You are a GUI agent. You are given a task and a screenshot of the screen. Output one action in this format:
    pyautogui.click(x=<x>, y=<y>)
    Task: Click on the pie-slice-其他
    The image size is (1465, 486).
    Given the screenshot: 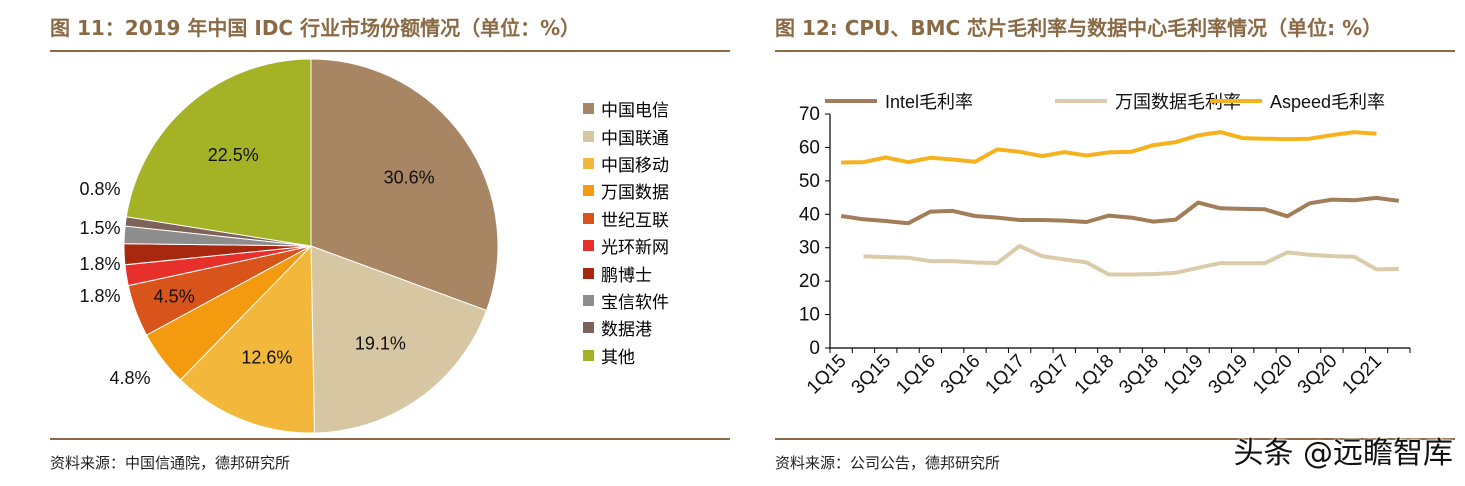 What is the action you would take?
    pyautogui.click(x=218, y=152)
    